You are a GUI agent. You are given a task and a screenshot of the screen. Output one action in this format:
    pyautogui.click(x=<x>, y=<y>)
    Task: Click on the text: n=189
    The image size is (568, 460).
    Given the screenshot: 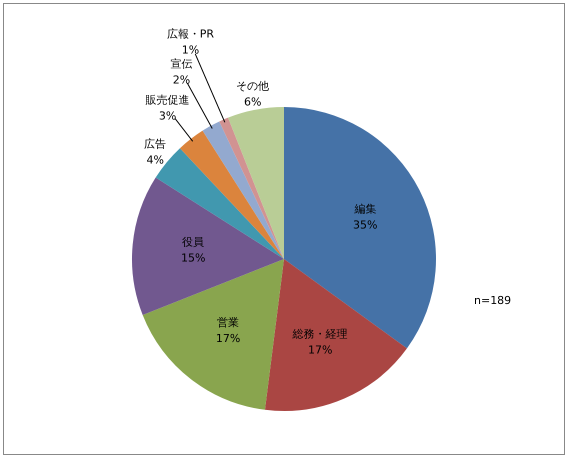 What is the action you would take?
    pyautogui.click(x=493, y=300)
    